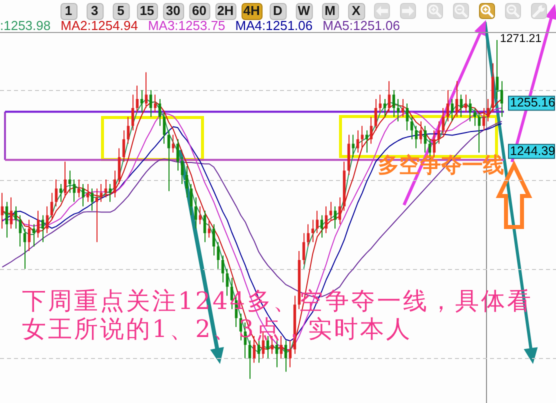 Image resolution: width=556 pixels, height=403 pixels. What do you see at coordinates (25, 25) in the screenshot?
I see `text: :1253.98` at bounding box center [25, 25].